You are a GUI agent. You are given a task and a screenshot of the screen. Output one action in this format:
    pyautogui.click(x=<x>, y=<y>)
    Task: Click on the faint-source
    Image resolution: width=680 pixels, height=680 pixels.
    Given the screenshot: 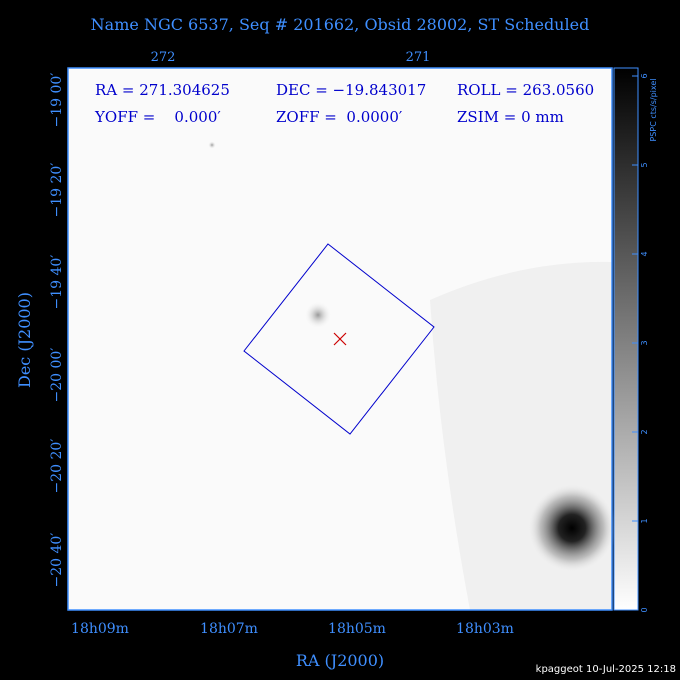 What is the action you would take?
    pyautogui.click(x=212, y=145)
    